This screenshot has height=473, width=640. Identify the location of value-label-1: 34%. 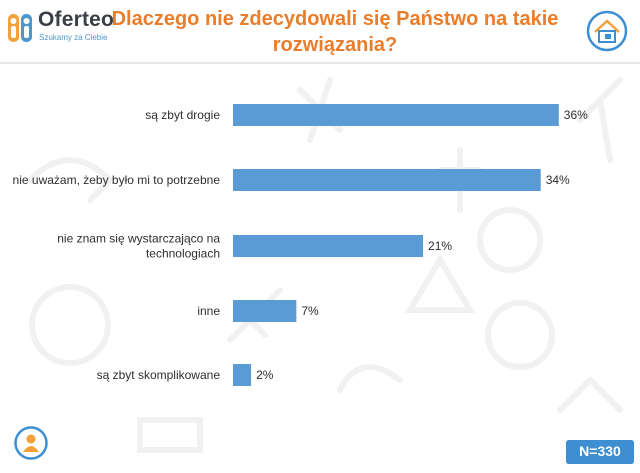
(558, 180).